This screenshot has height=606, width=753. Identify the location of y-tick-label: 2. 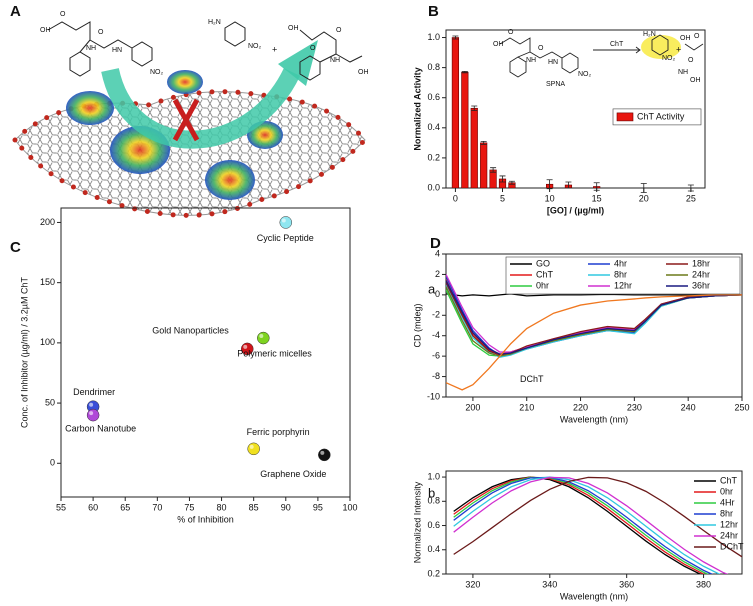
(437, 274).